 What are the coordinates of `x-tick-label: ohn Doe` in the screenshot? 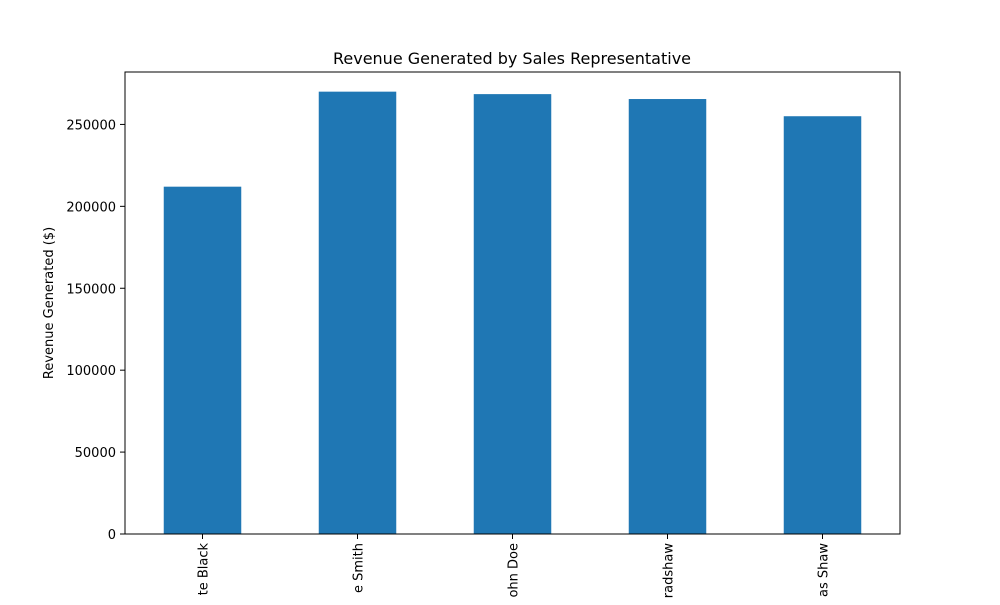 It's located at (514, 570).